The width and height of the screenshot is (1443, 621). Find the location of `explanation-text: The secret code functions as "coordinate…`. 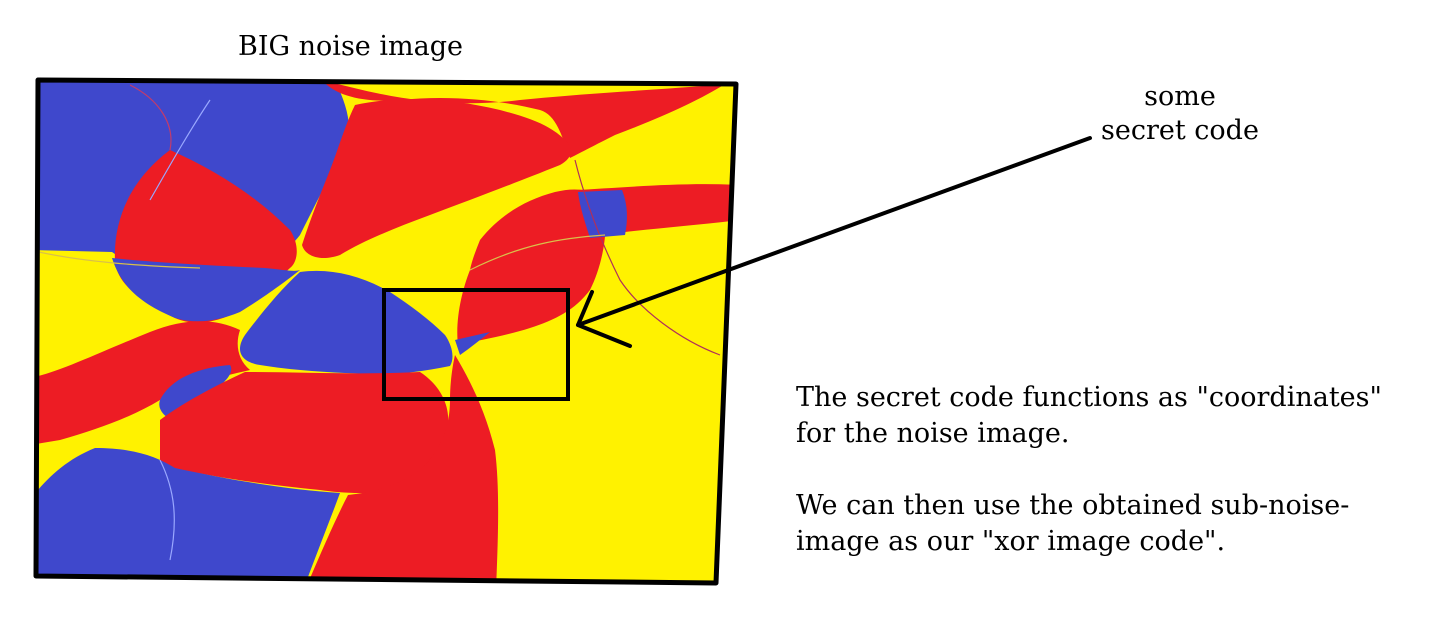

explanation-text: The secret code functions as "coordinate… is located at coordinates (1089, 470).